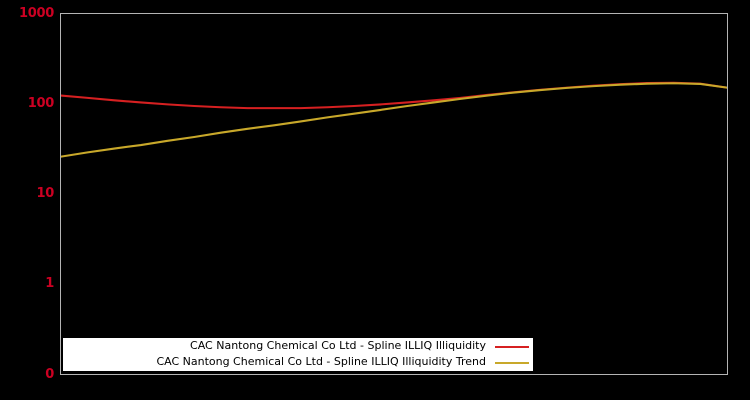 Image resolution: width=750 pixels, height=400 pixels. Describe the element at coordinates (512, 362) in the screenshot. I see `legend-swatch-illiquidity-trend` at that location.